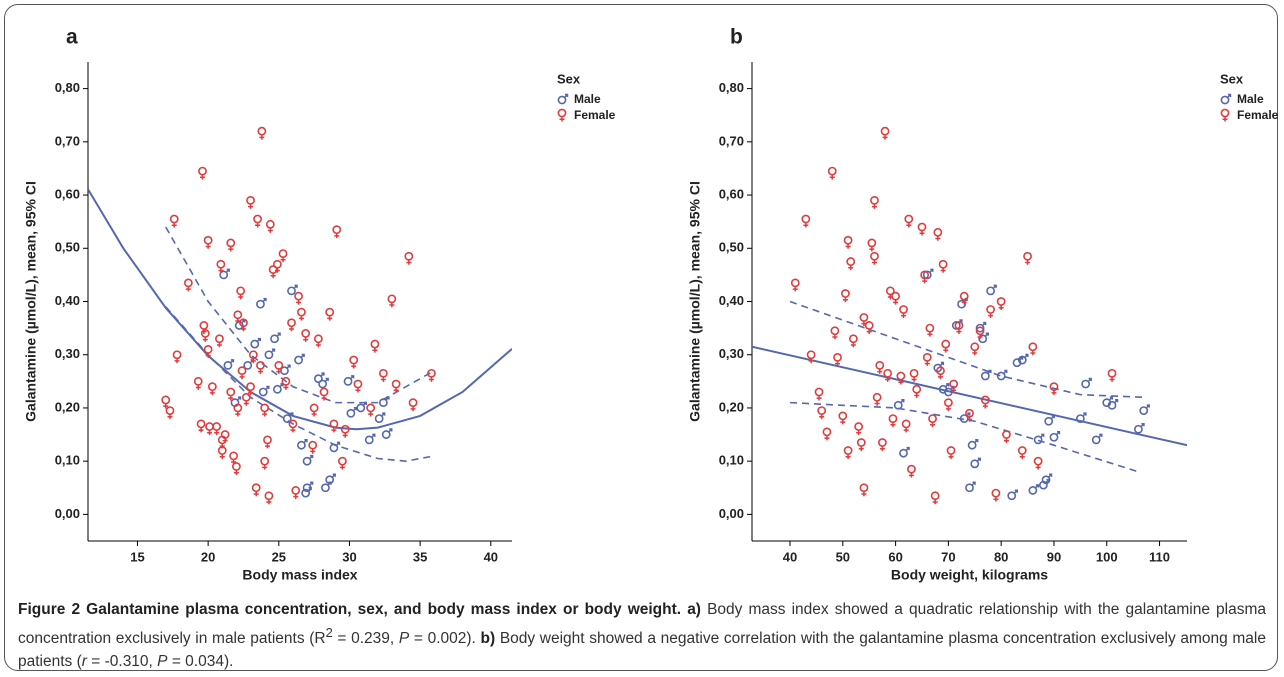 This screenshot has height=677, width=1284. What do you see at coordinates (731, 247) in the screenshot?
I see `y-tick-label: 0,50` at bounding box center [731, 247].